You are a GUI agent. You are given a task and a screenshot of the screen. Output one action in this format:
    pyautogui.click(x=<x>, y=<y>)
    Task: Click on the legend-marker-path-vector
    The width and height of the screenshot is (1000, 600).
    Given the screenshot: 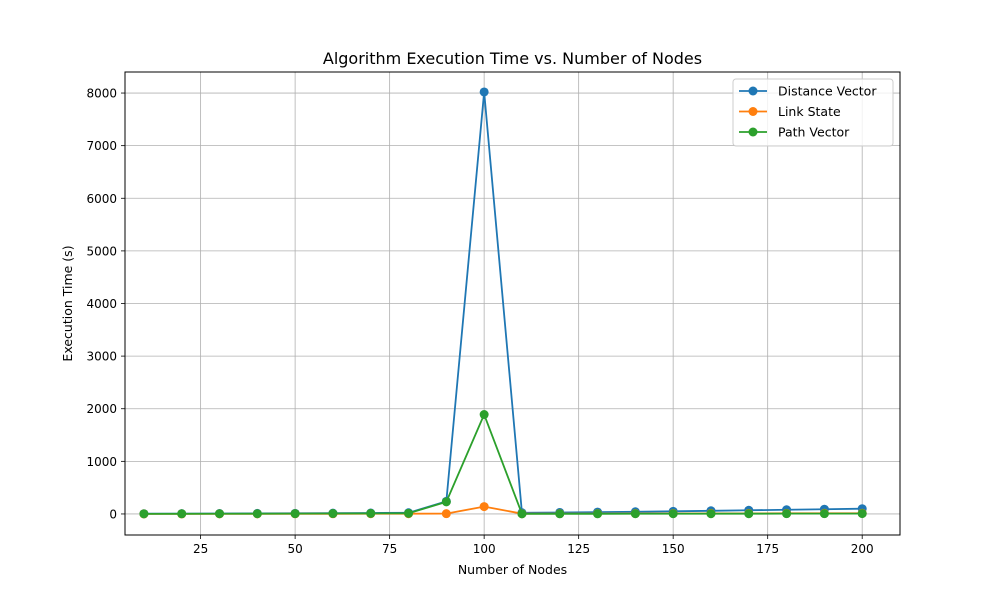 What is the action you would take?
    pyautogui.click(x=753, y=132)
    